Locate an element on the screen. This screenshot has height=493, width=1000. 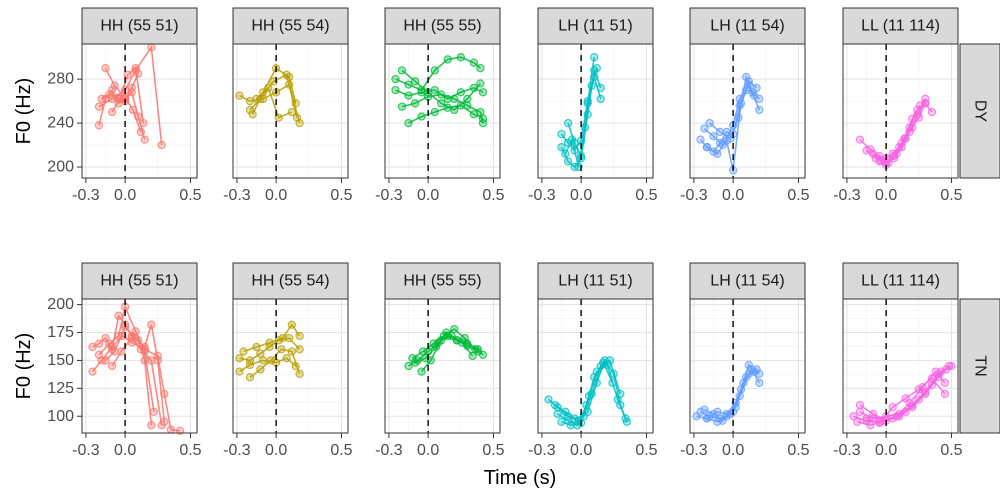
y-tick-label: 175 is located at coordinates (60, 332).